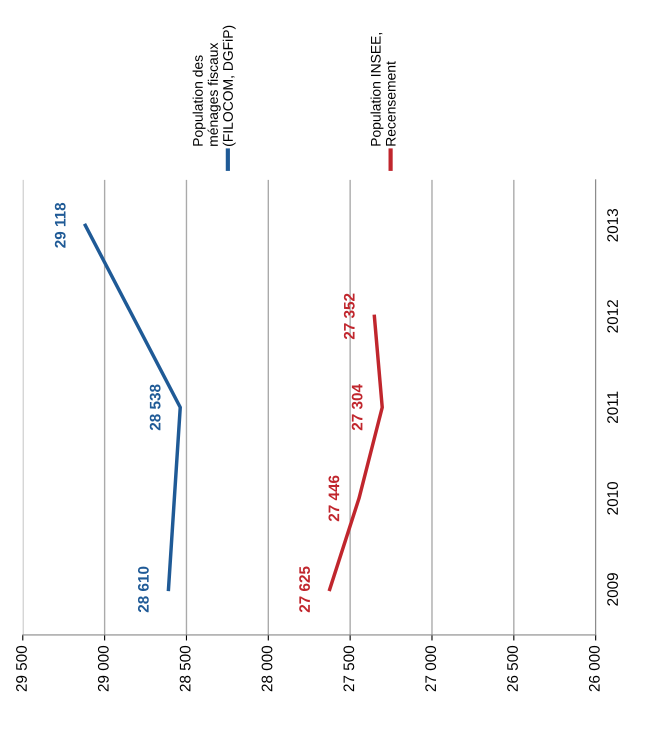 The height and width of the screenshot is (734, 651). Describe the element at coordinates (512, 669) in the screenshot. I see `x-tick-label: 26 500` at that location.